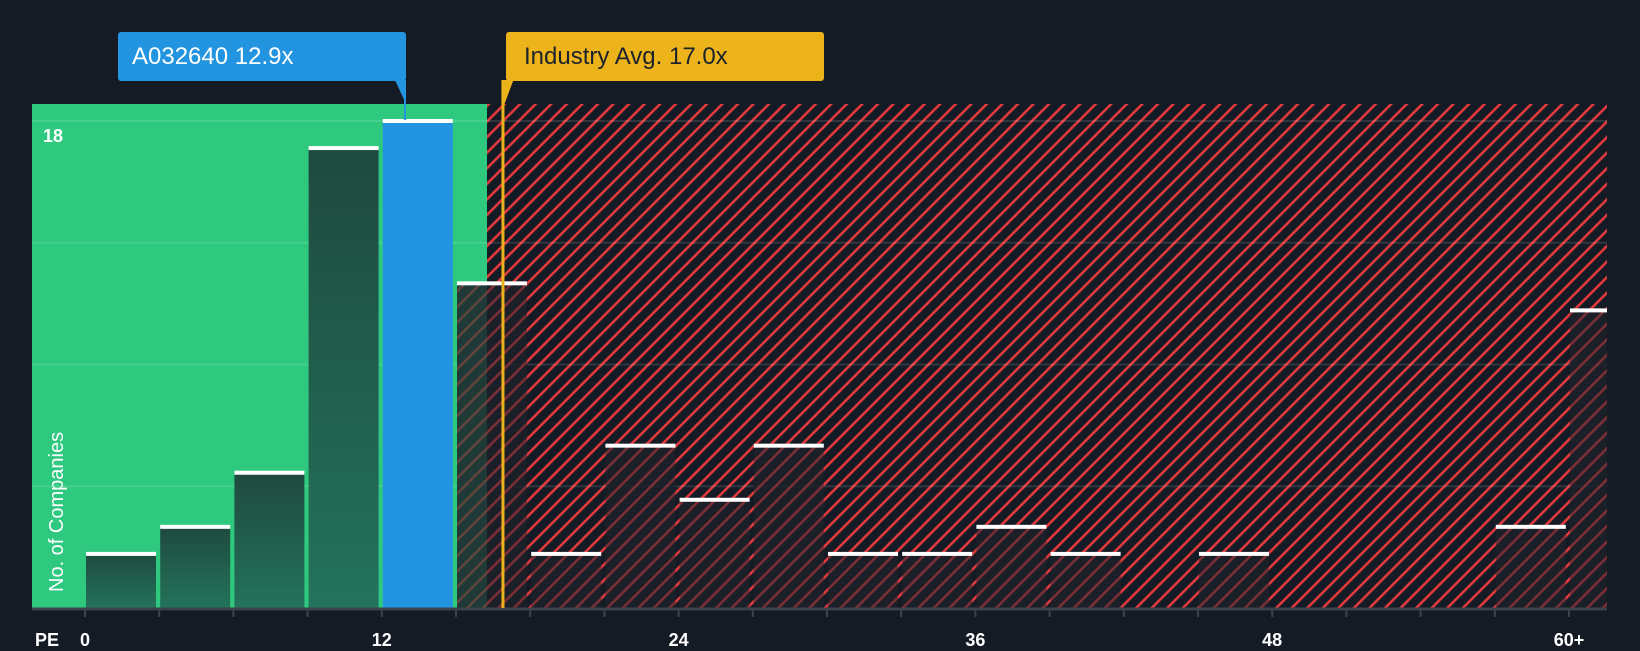  Describe the element at coordinates (381, 640) in the screenshot. I see `x-tick-label: 12` at that location.